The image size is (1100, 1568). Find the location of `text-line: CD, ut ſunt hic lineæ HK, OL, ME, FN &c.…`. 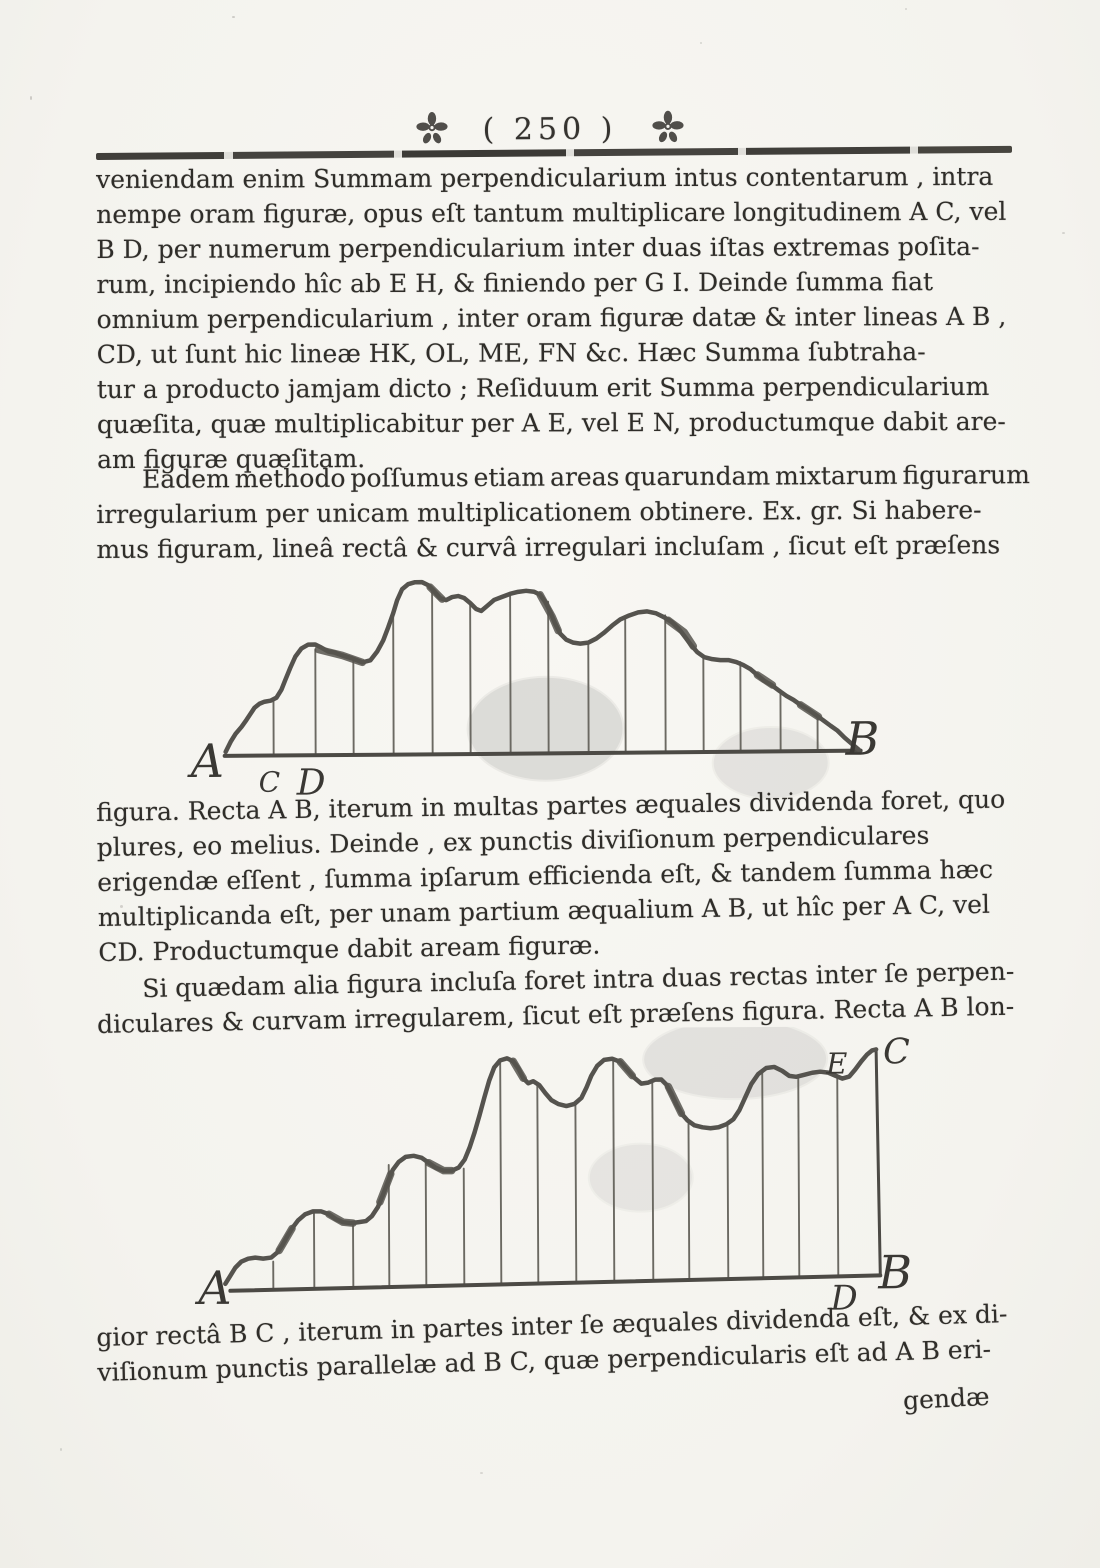

text-line: CD, ut ſunt hic lineæ HK, OL, ME, FN &c.… is located at coordinates (511, 353).